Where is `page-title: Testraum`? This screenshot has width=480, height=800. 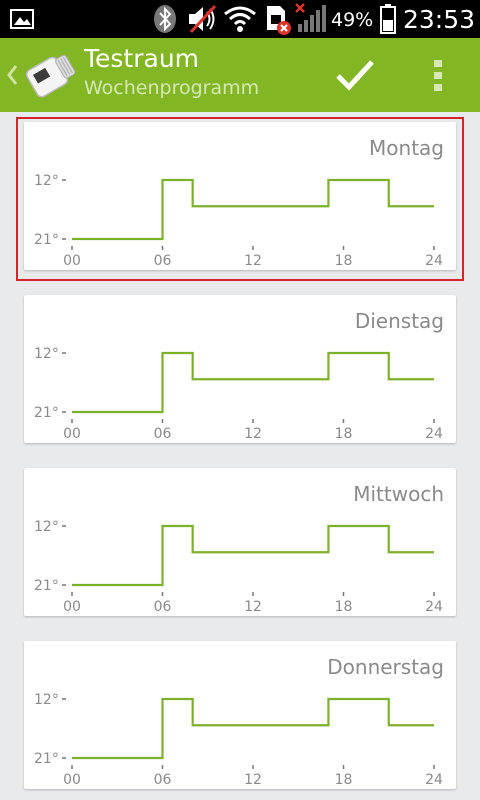 page-title: Testraum is located at coordinates (142, 58).